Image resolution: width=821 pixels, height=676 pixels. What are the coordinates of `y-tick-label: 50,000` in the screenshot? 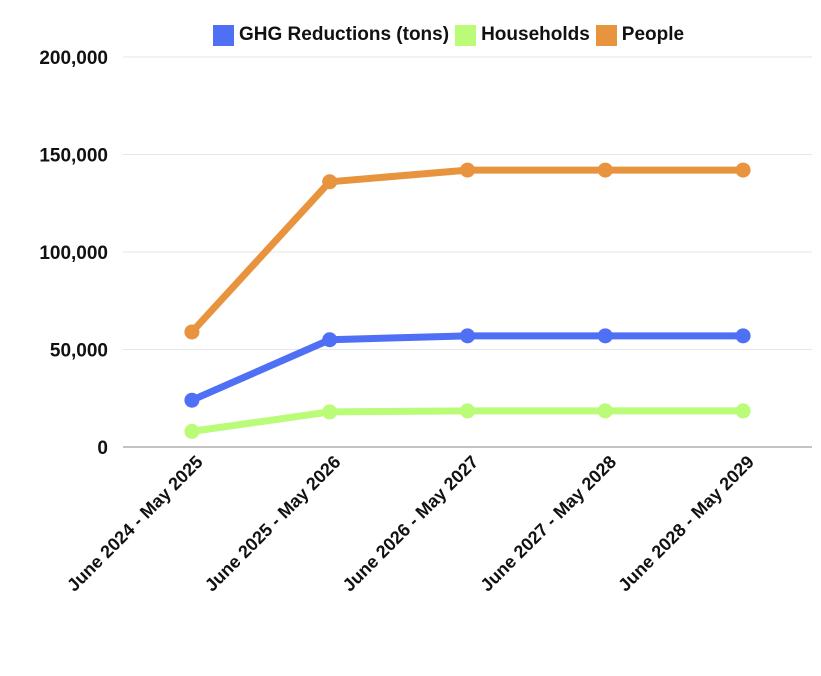 It's located at (79, 351).